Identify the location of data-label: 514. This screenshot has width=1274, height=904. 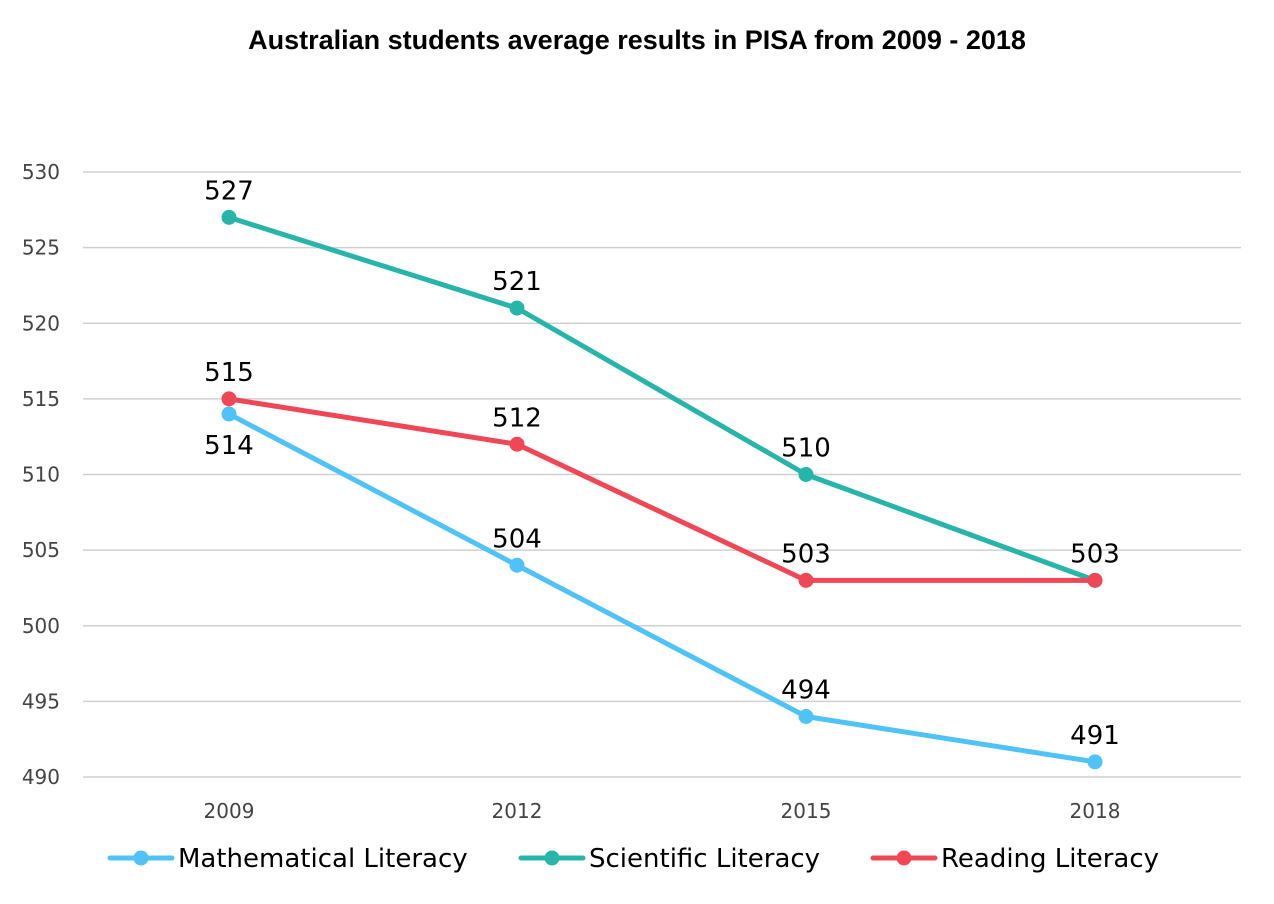
(229, 446).